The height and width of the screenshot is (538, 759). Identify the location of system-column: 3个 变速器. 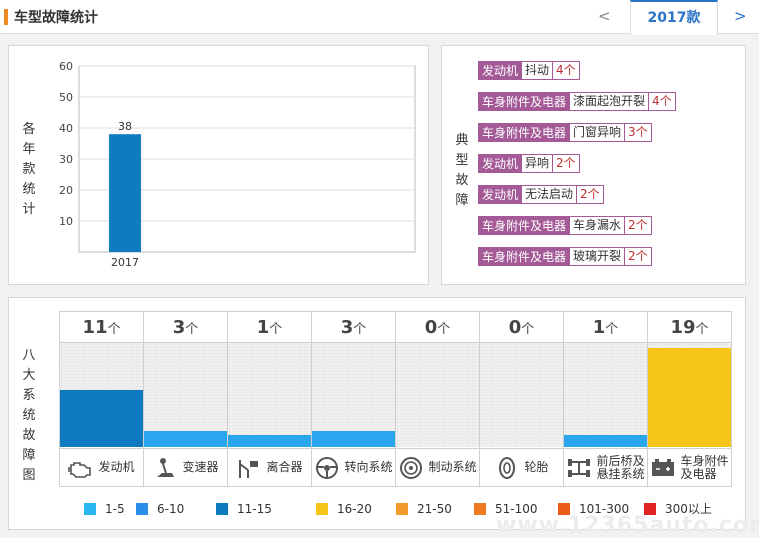
(186, 399).